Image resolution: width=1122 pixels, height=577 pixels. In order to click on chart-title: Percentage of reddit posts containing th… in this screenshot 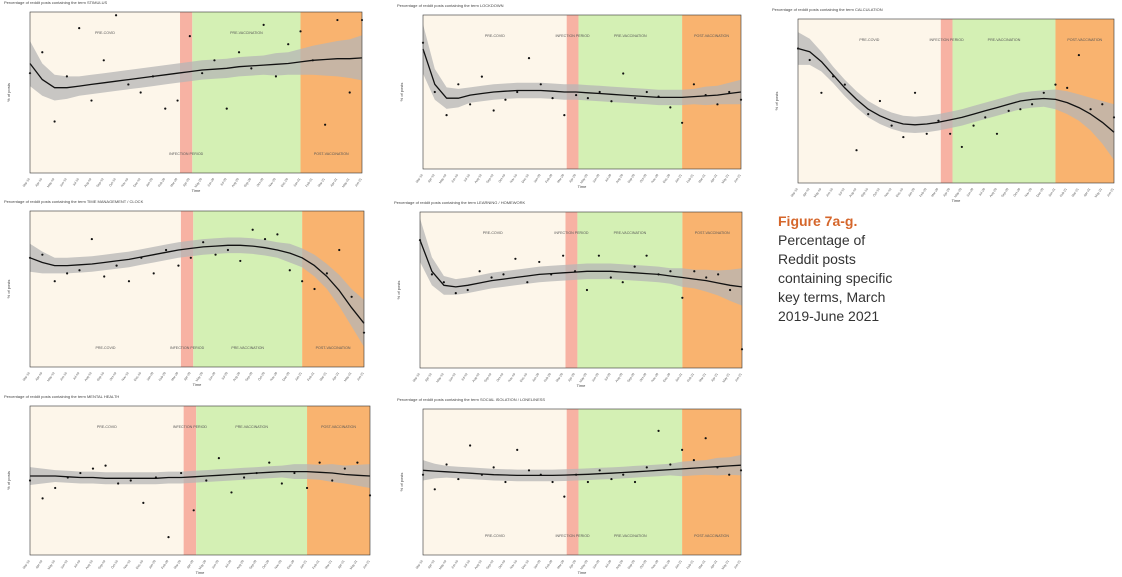, I will do `click(56, 2)`.